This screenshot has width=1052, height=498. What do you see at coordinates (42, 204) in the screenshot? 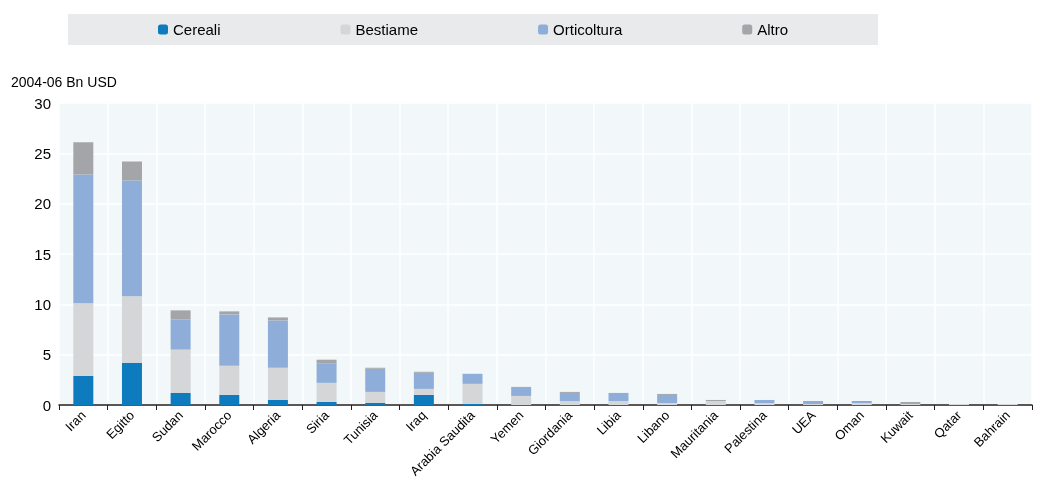
I see `y-tick-label: 20` at bounding box center [42, 204].